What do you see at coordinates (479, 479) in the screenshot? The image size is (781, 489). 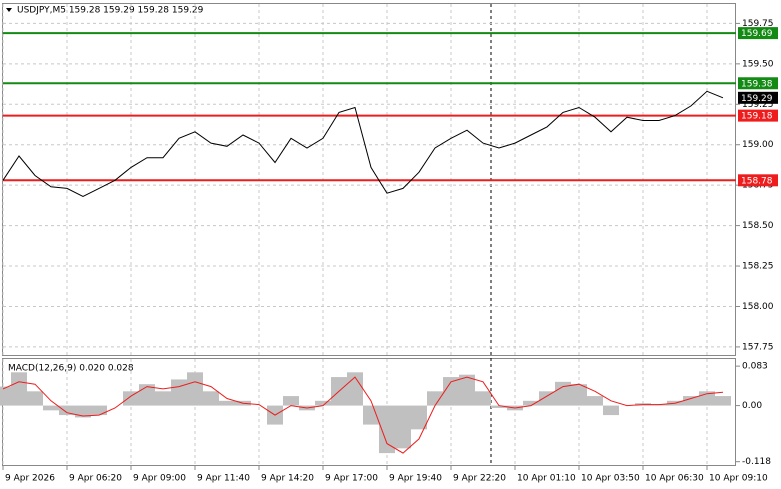 I see `x-tick-label: 9 Apr 22:20` at bounding box center [479, 479].